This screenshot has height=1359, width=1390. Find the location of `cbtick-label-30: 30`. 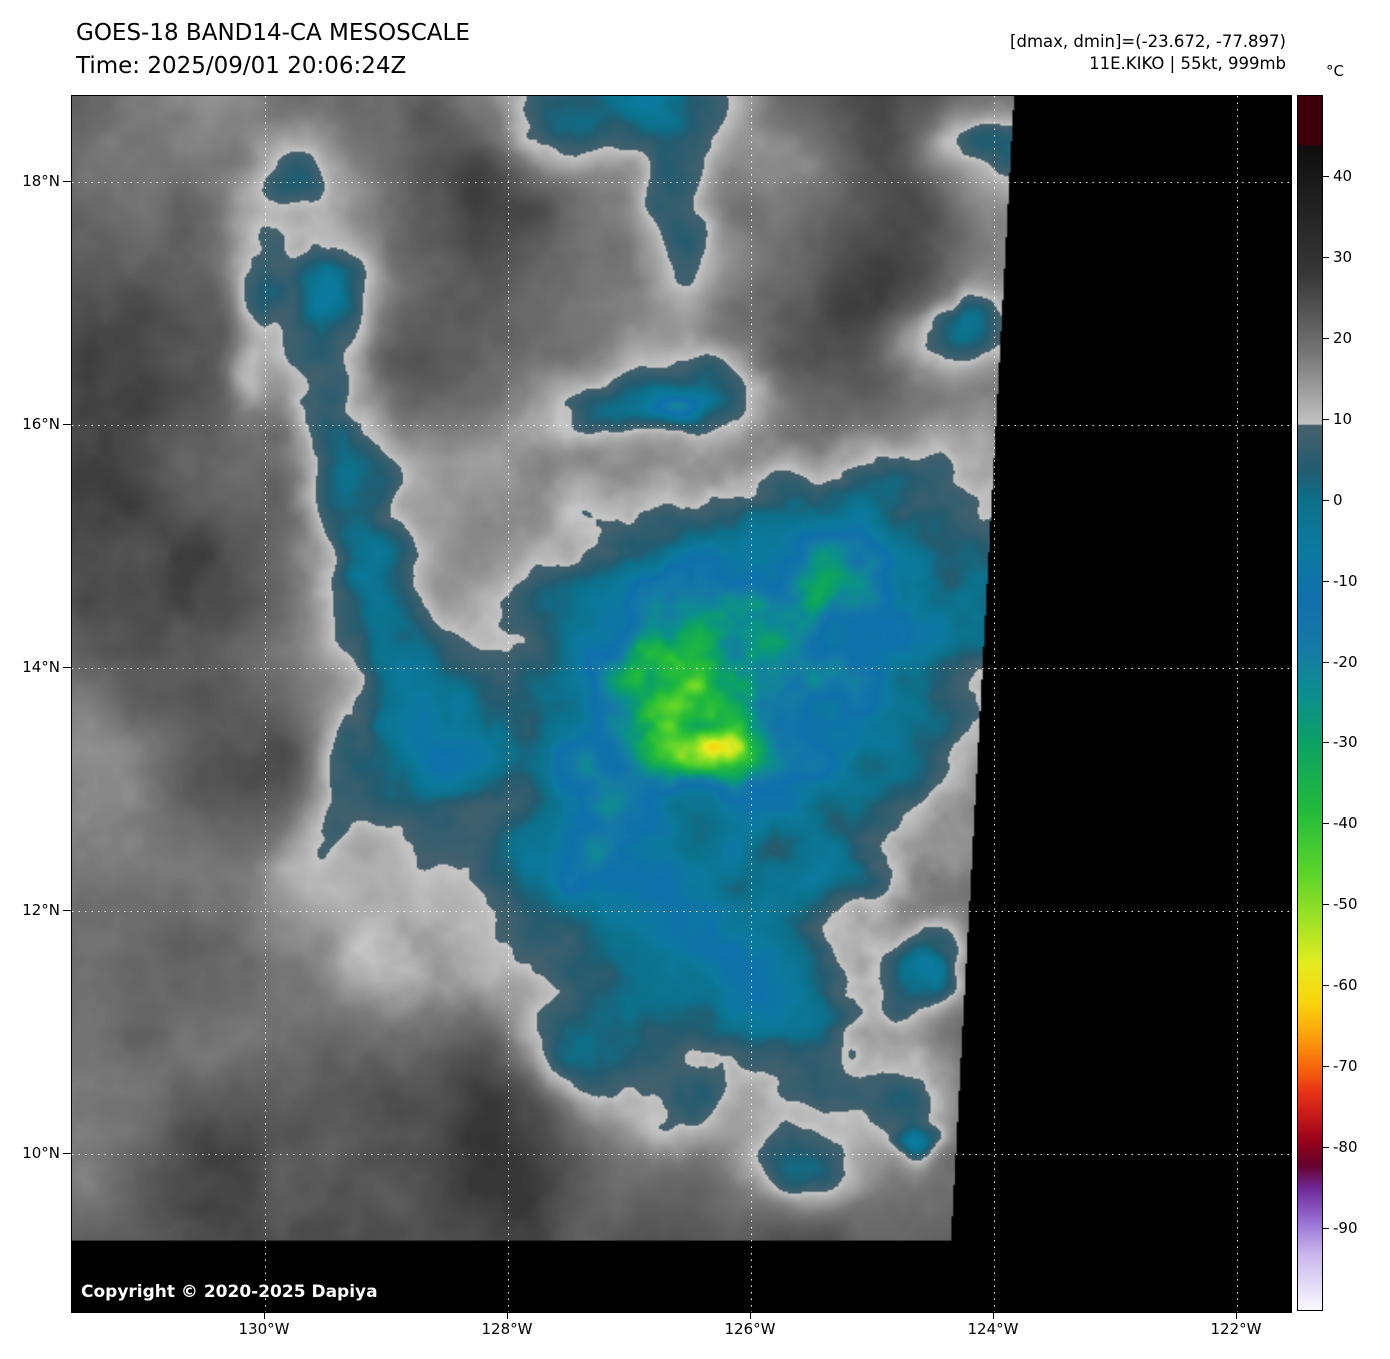

cbtick-label-30: 30 is located at coordinates (1343, 257).